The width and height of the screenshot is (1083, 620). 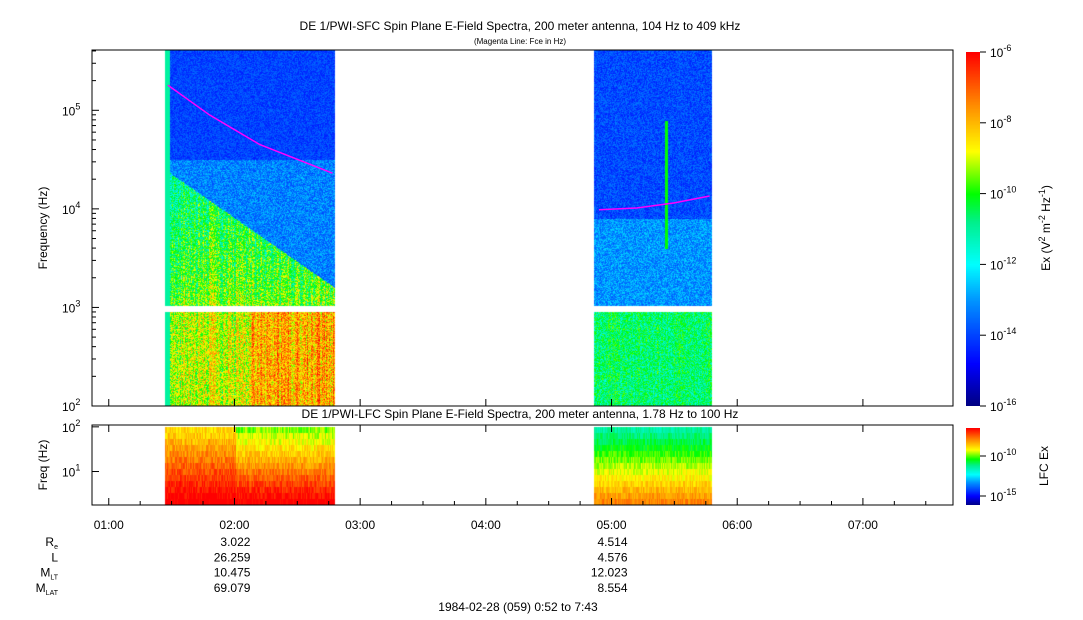 I want to click on xtick-label: 03:00, so click(x=360, y=525).